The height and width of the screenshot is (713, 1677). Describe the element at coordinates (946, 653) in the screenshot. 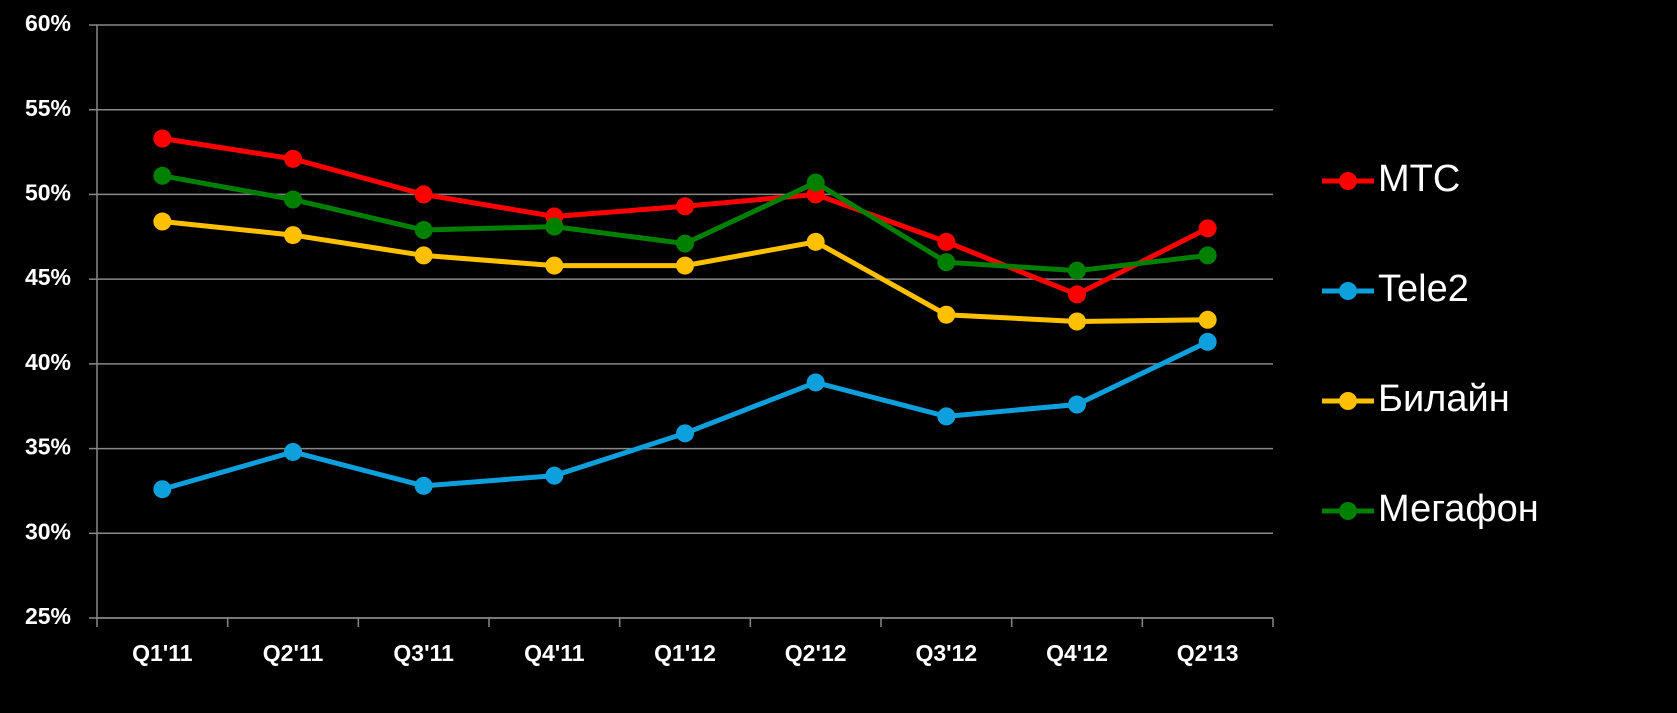

I see `x-tick-label: Q3'12` at that location.